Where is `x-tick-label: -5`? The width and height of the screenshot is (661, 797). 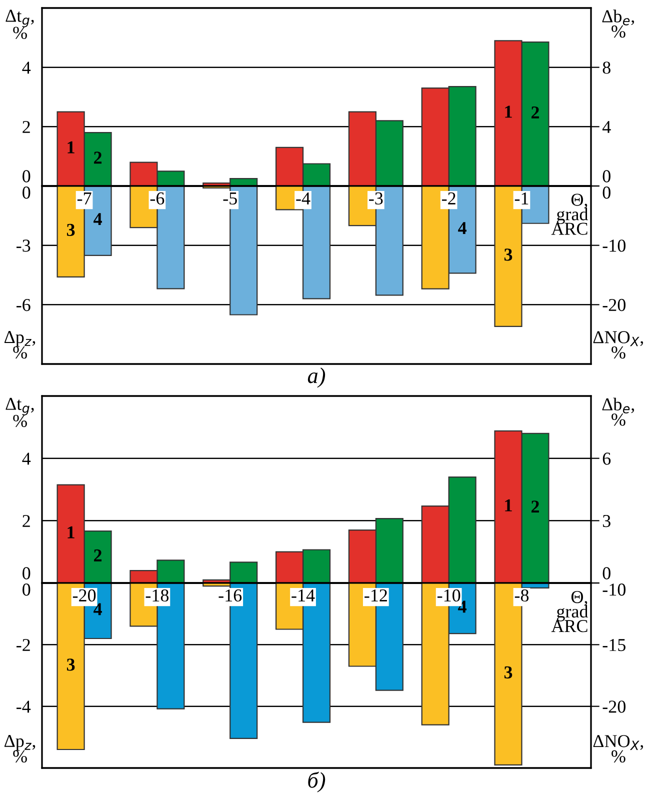
x-tick-label: -5 is located at coordinates (230, 198).